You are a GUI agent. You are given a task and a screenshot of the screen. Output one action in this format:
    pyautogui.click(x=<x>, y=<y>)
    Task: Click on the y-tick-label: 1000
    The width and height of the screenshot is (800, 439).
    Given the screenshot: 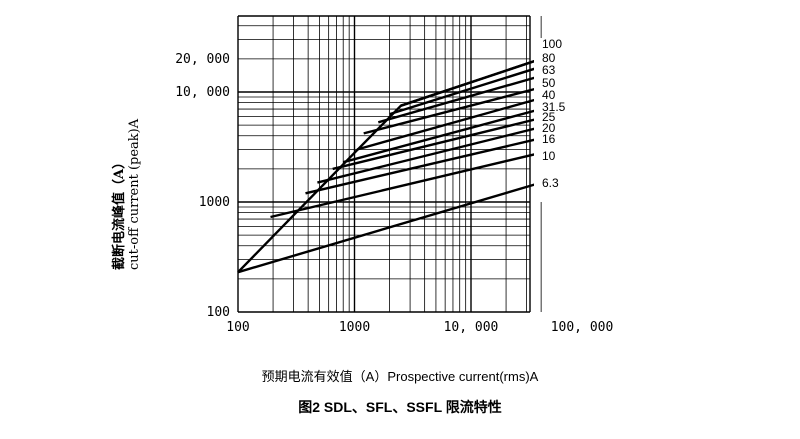 What is the action you would take?
    pyautogui.click(x=214, y=202)
    